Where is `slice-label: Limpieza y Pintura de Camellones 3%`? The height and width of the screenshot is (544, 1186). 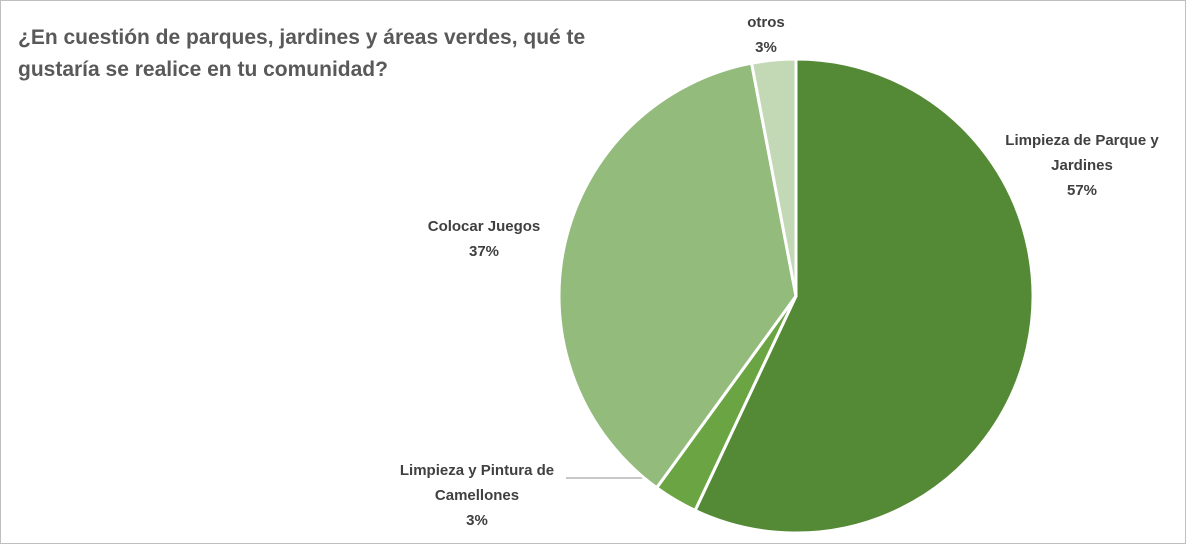 slice-label: Limpieza y Pintura de Camellones 3% is located at coordinates (477, 495).